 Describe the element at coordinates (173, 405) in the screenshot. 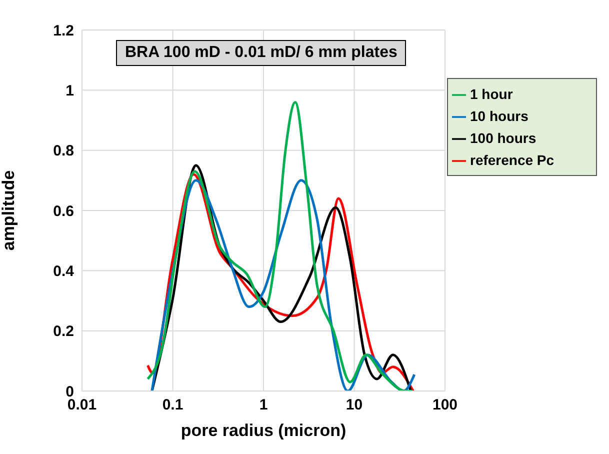

I see `x-tick-label: 0.1` at that location.